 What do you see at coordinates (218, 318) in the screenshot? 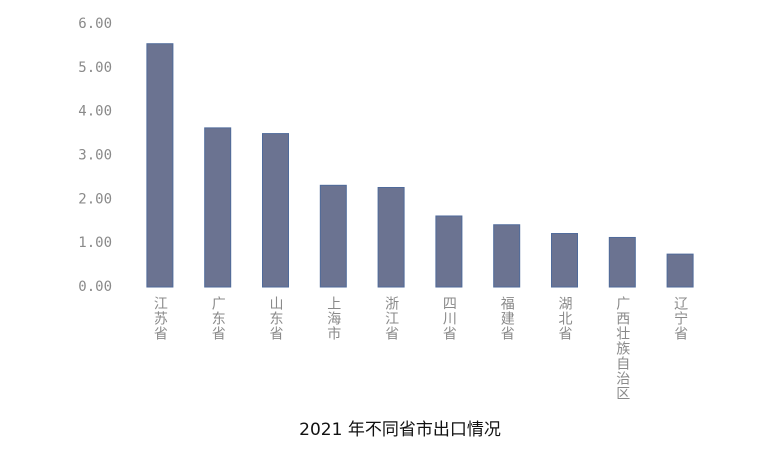
I see `x-tick-label: 广东省` at bounding box center [218, 318].